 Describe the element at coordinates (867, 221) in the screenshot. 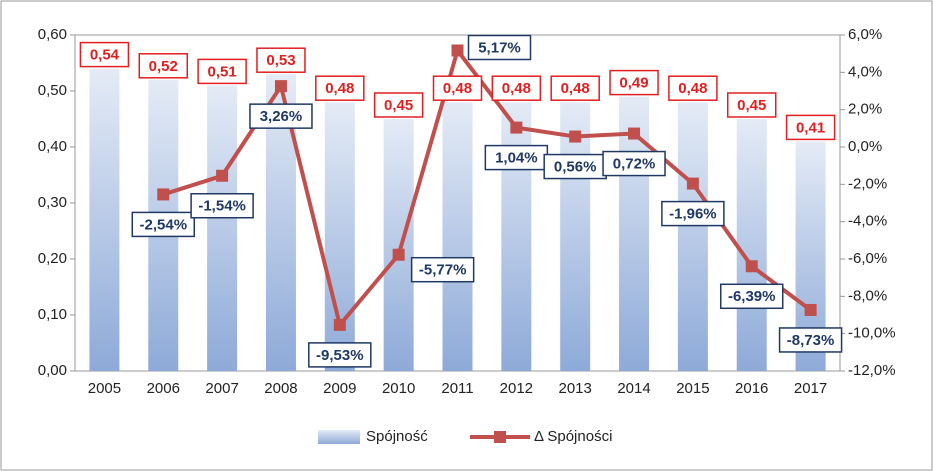

I see `y2-tick-label: -4,0%` at that location.